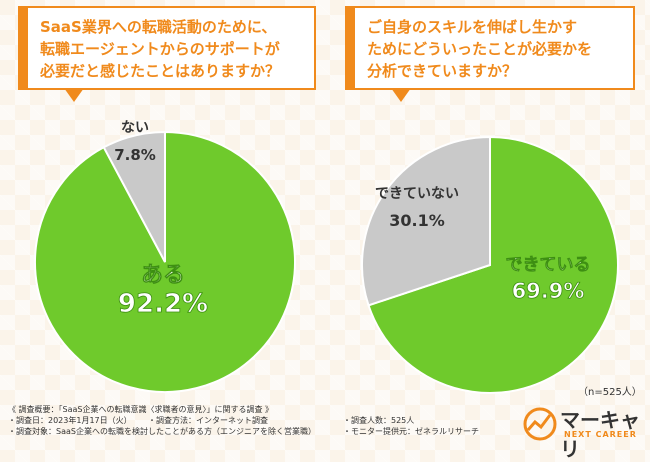  I want to click on slice-value-label: 92.2%, so click(163, 304).